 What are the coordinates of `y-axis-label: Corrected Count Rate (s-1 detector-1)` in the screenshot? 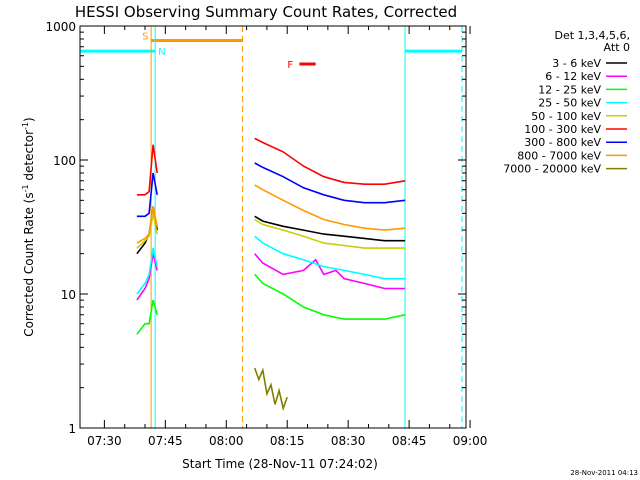 It's located at (28, 226).